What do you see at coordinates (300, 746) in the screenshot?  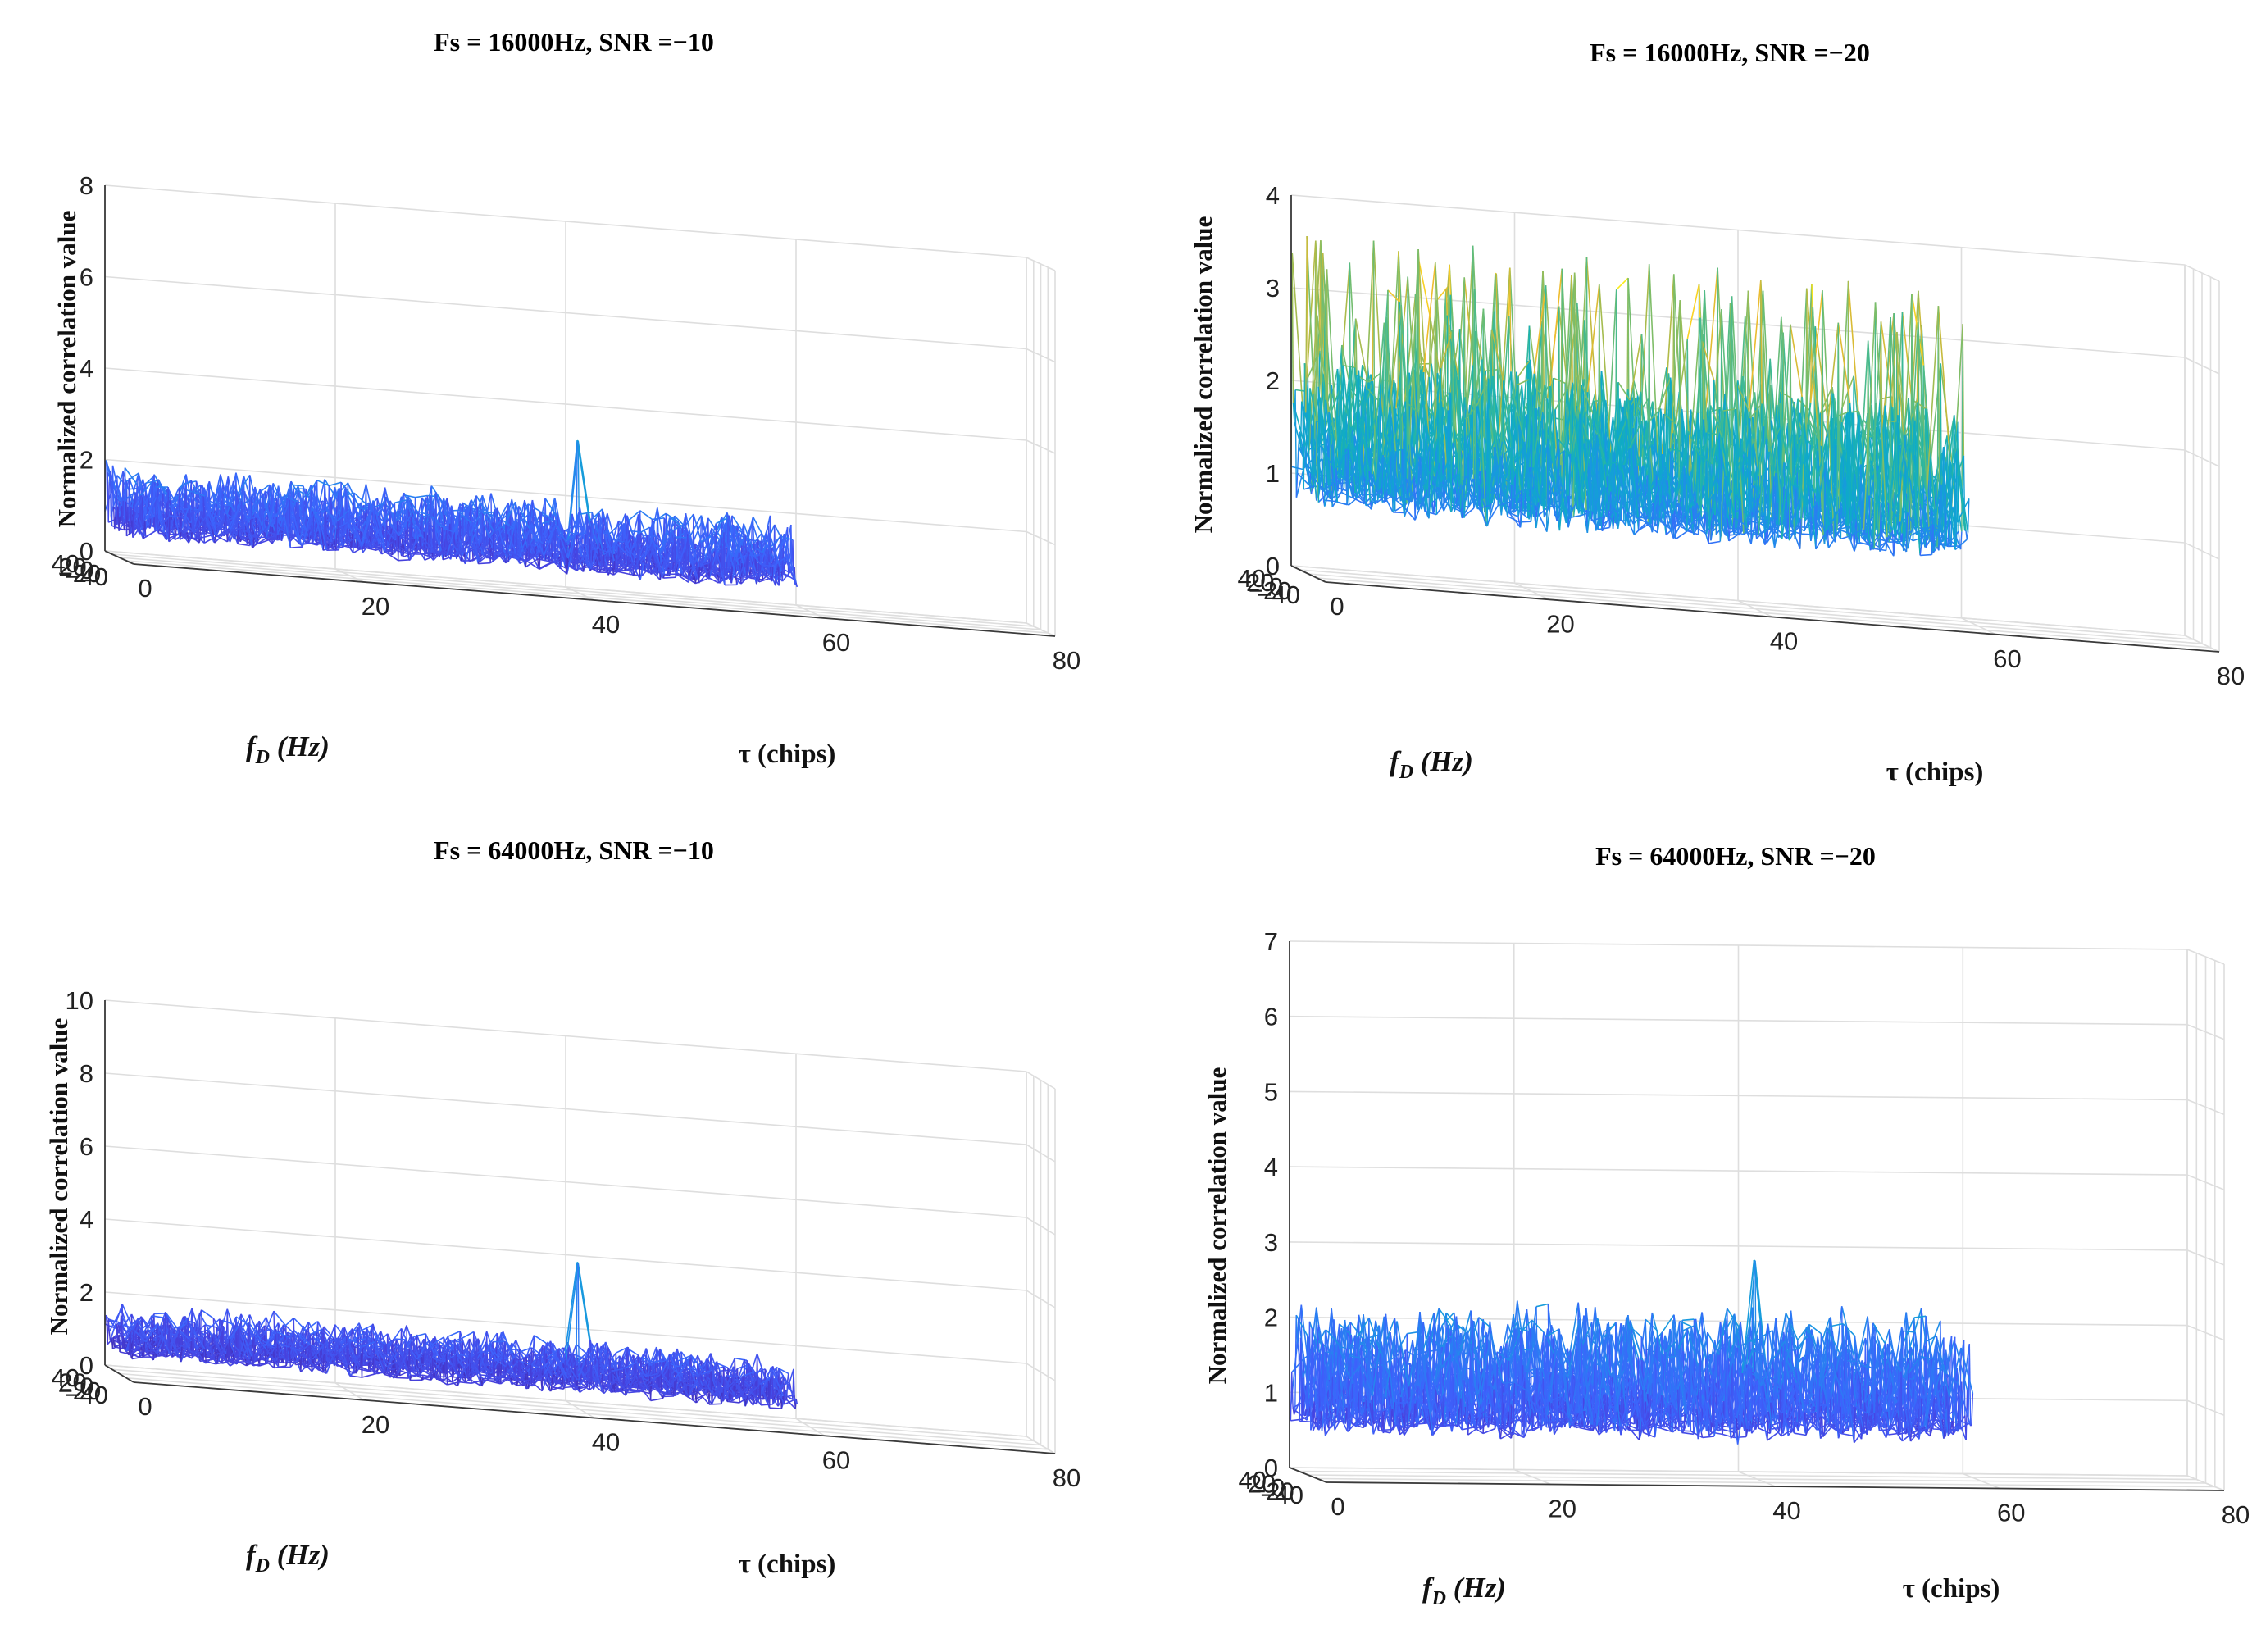 I see `panel-1-y-axis-label-unit: (Hz)` at bounding box center [300, 746].